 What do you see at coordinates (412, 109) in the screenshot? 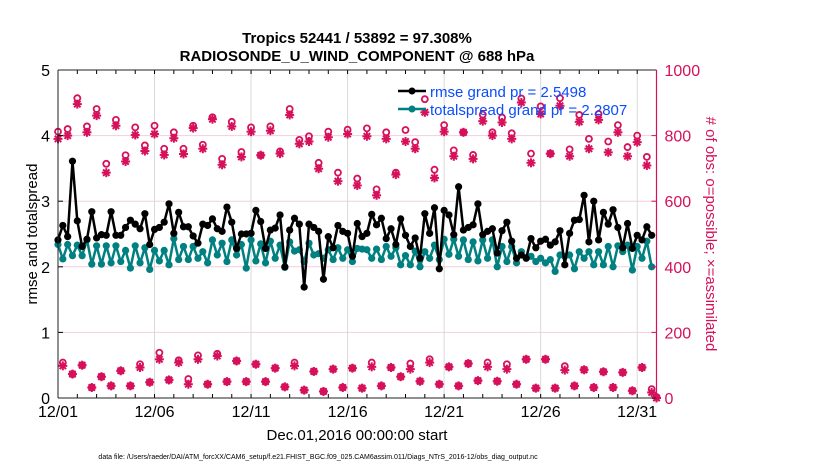
I see `legend-totalspread-marker` at bounding box center [412, 109].